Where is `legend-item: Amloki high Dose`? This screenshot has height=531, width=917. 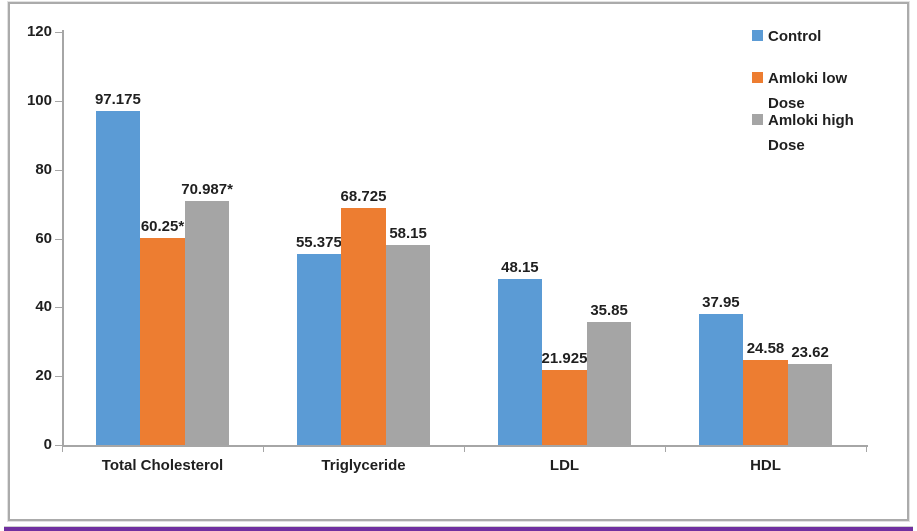
legend-item: Amloki high Dose is located at coordinates (806, 133).